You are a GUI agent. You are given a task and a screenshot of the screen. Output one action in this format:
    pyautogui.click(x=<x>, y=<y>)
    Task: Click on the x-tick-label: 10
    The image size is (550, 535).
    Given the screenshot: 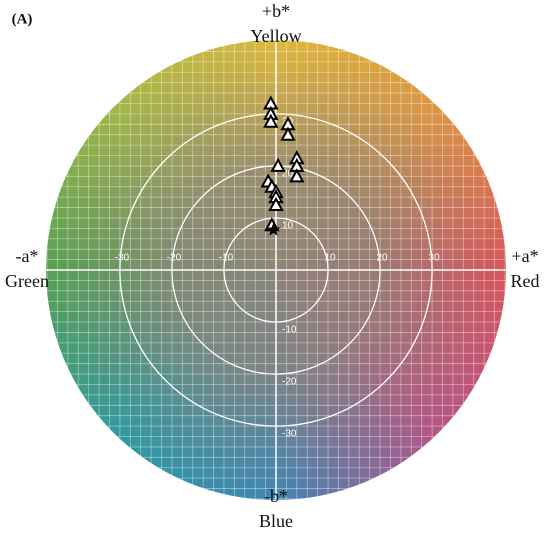 What is the action you would take?
    pyautogui.click(x=330, y=258)
    